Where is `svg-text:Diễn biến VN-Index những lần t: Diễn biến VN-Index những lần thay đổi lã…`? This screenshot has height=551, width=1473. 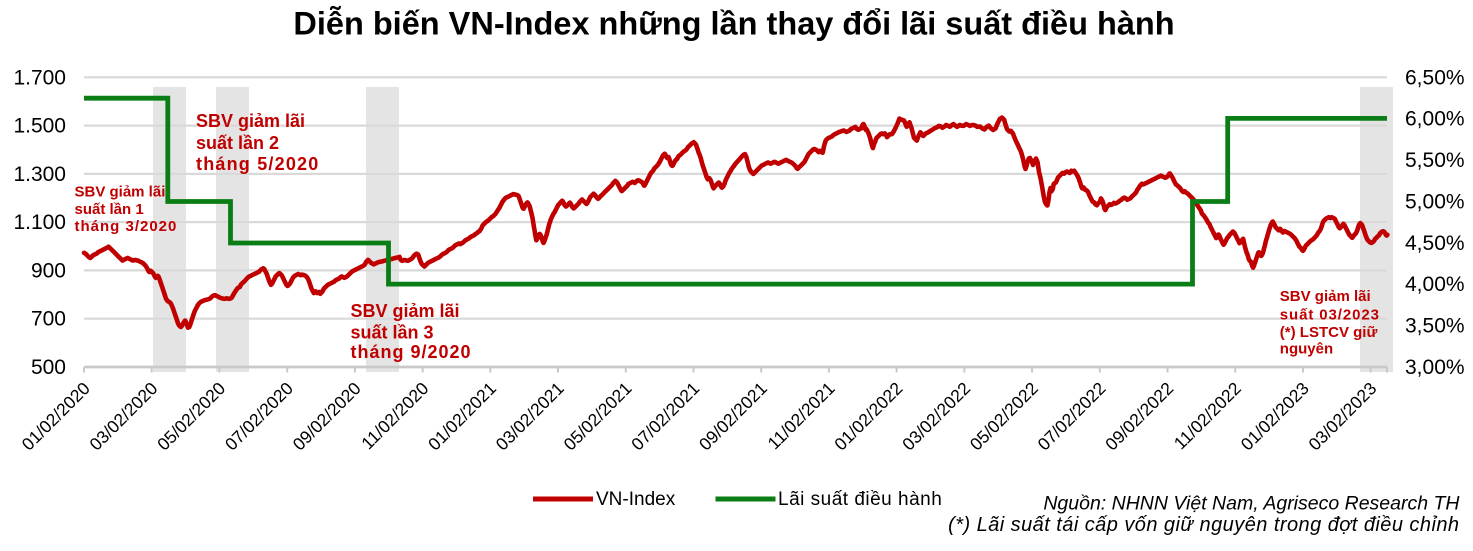
svg-text:Diễn biến VN-Index những lần t: Diễn biến VN-Index những lần thay đổi lã… is located at coordinates (733, 23).